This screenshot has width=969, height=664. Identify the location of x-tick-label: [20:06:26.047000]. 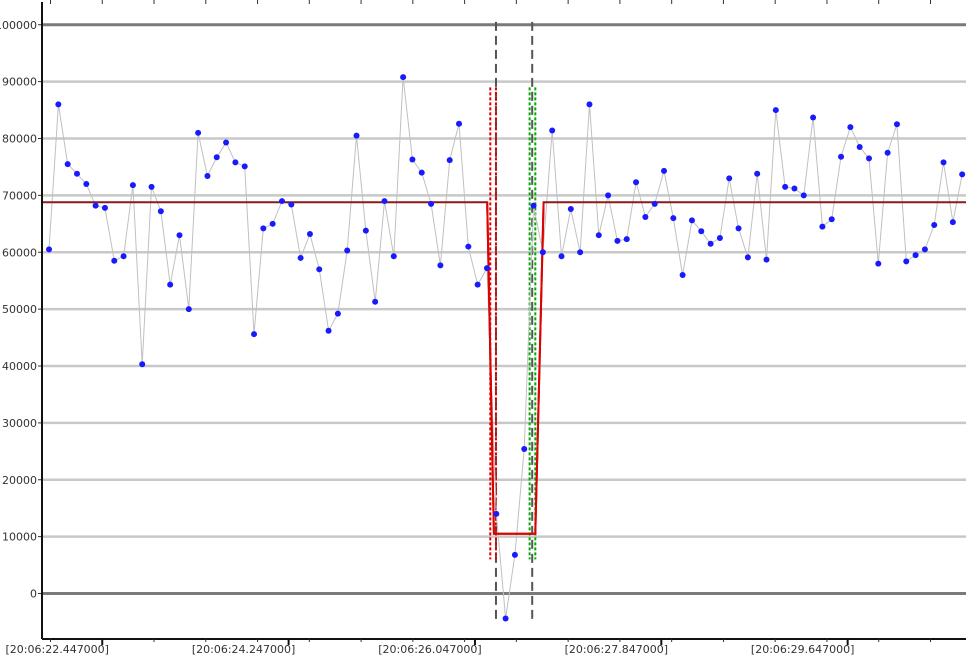
(429, 649).